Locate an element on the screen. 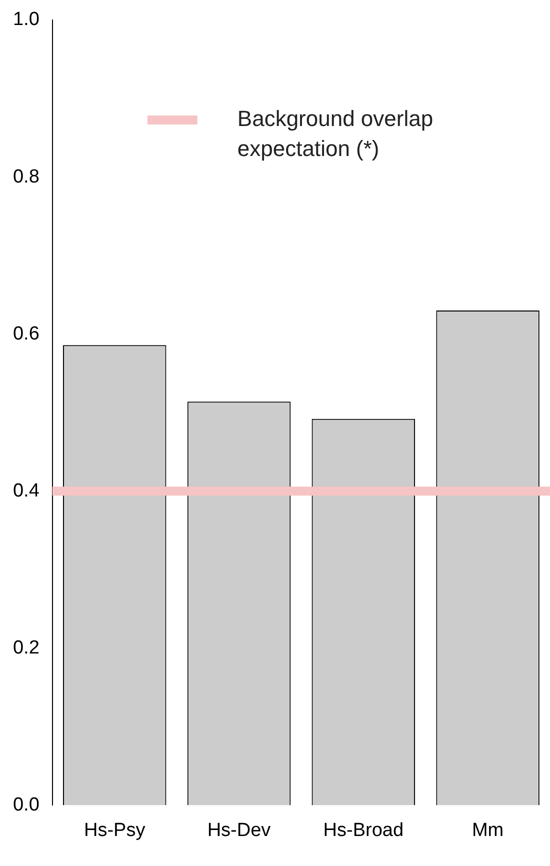  y-tick-label: 0.8 is located at coordinates (26, 177).